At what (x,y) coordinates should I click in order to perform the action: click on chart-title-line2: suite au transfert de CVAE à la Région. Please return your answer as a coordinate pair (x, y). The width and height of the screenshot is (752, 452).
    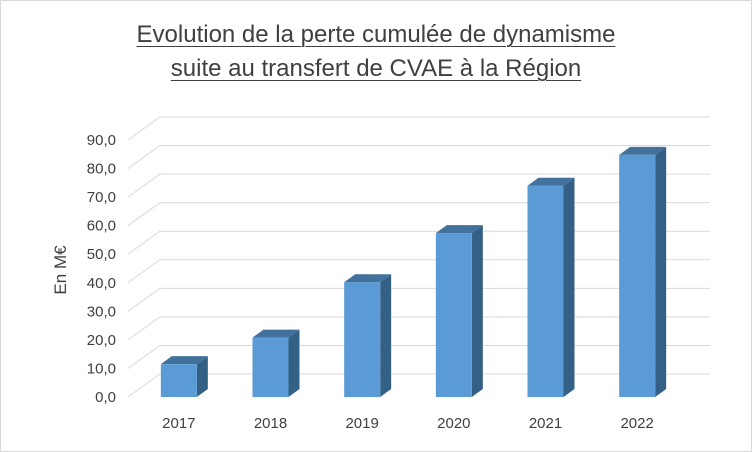
    Looking at the image, I should click on (376, 68).